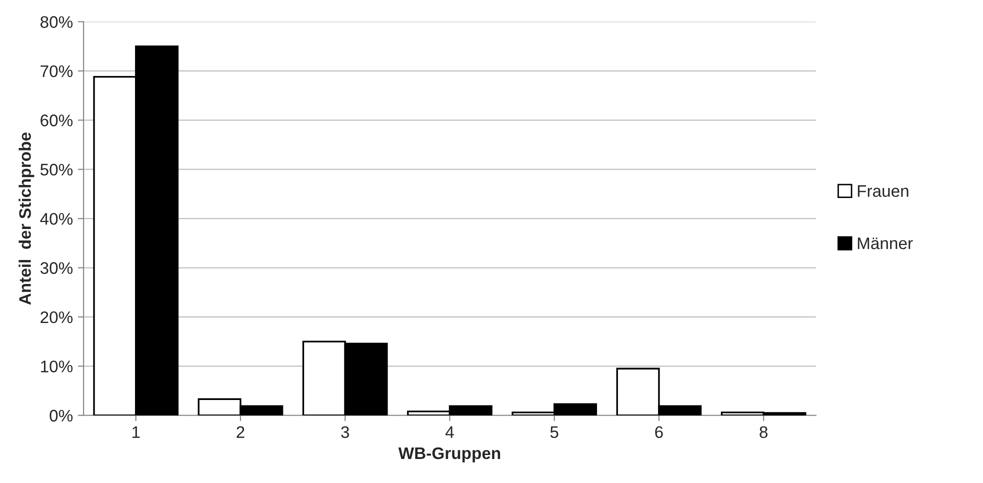 Image resolution: width=983 pixels, height=483 pixels. I want to click on y-tick-label: 0%, so click(61, 416).